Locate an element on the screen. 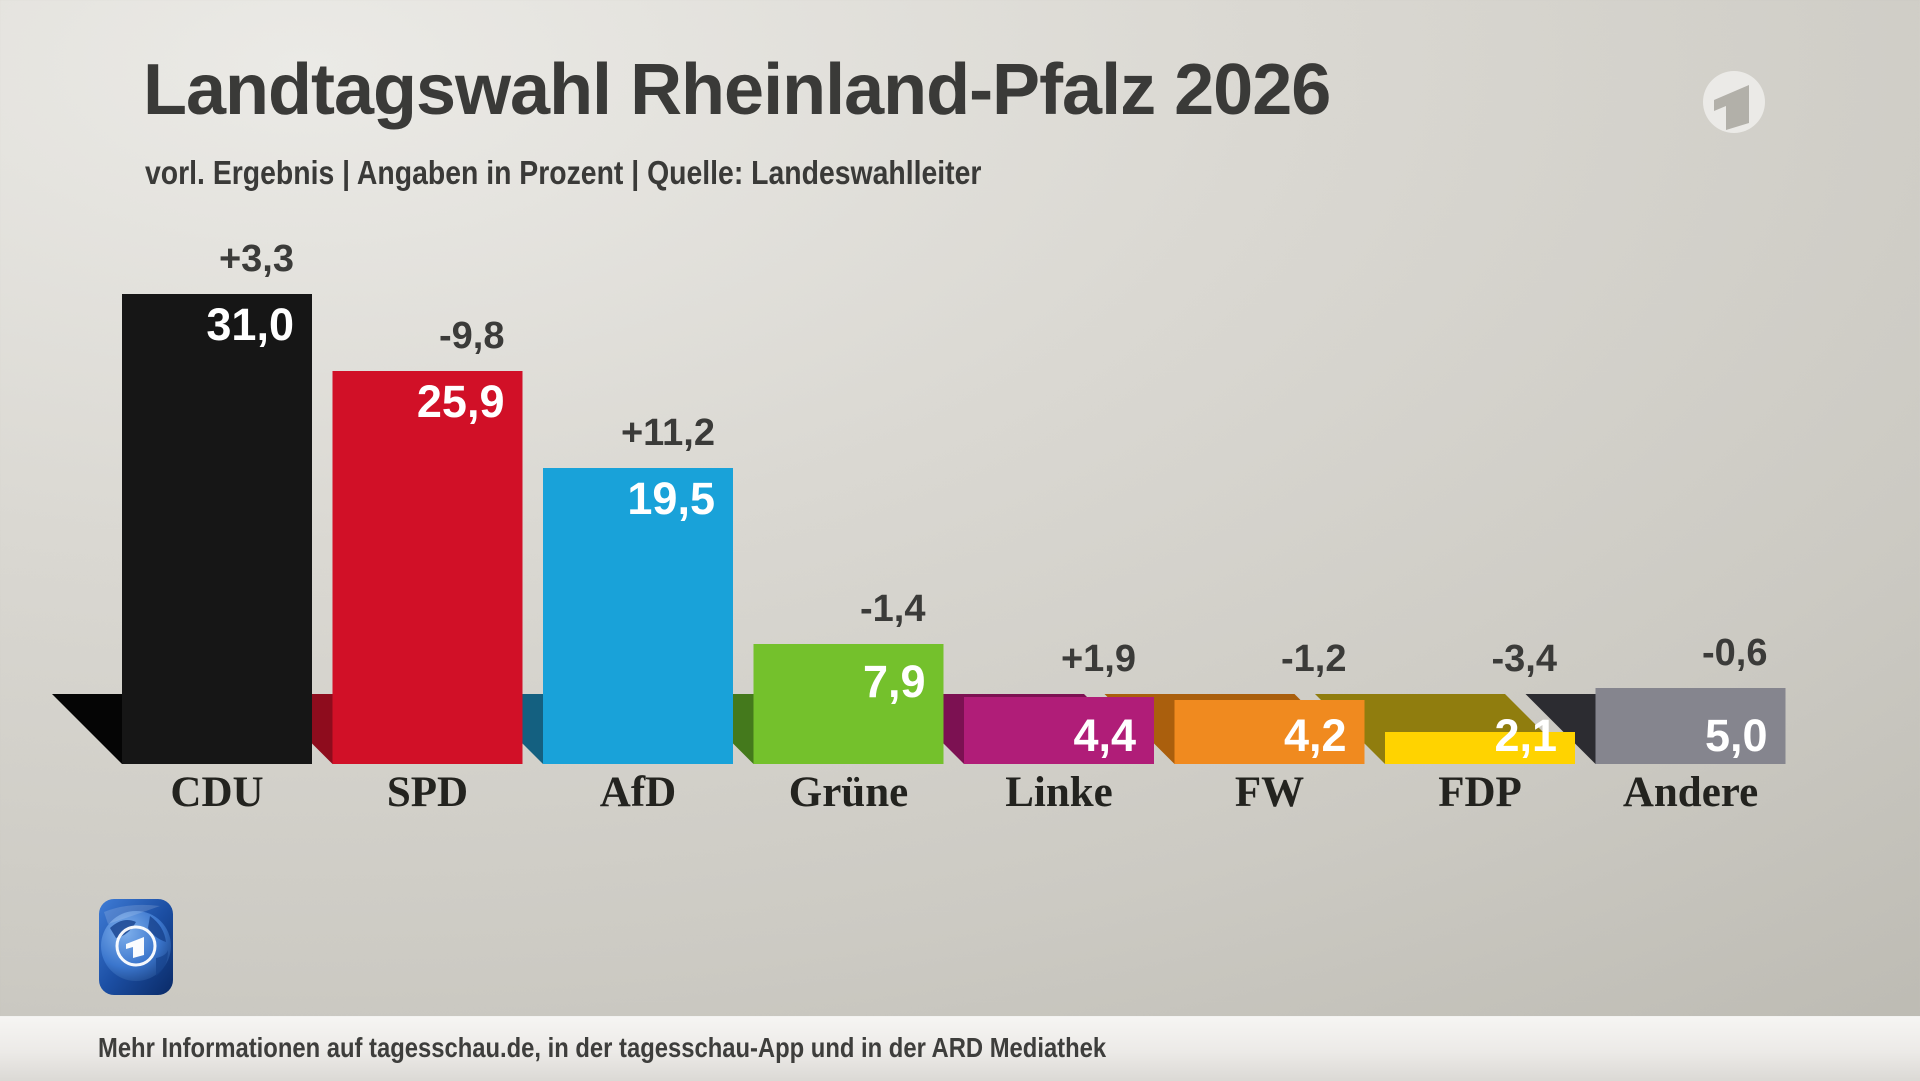 The image size is (1920, 1081). value-label-linke: 4,4 is located at coordinates (1104, 735).